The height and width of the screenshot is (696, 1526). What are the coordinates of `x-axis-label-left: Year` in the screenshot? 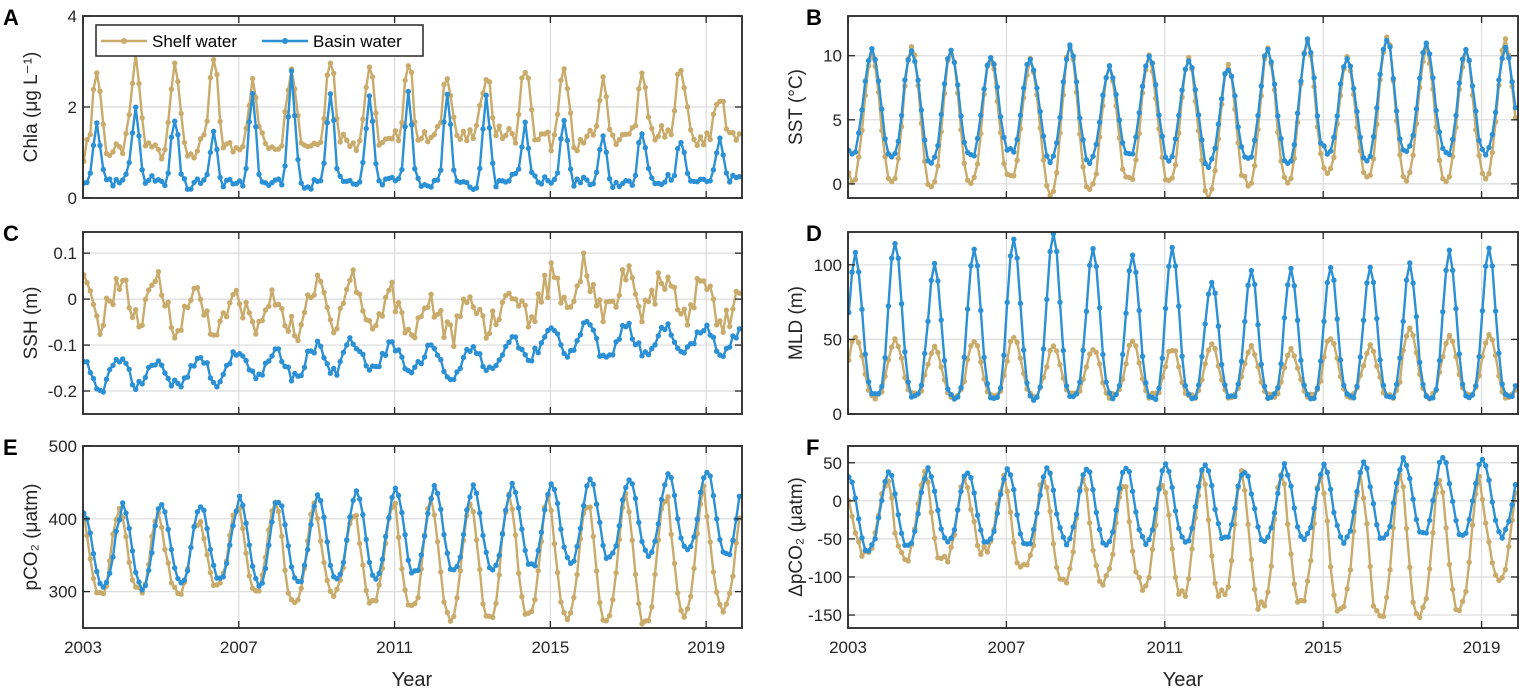 It's located at (412, 680).